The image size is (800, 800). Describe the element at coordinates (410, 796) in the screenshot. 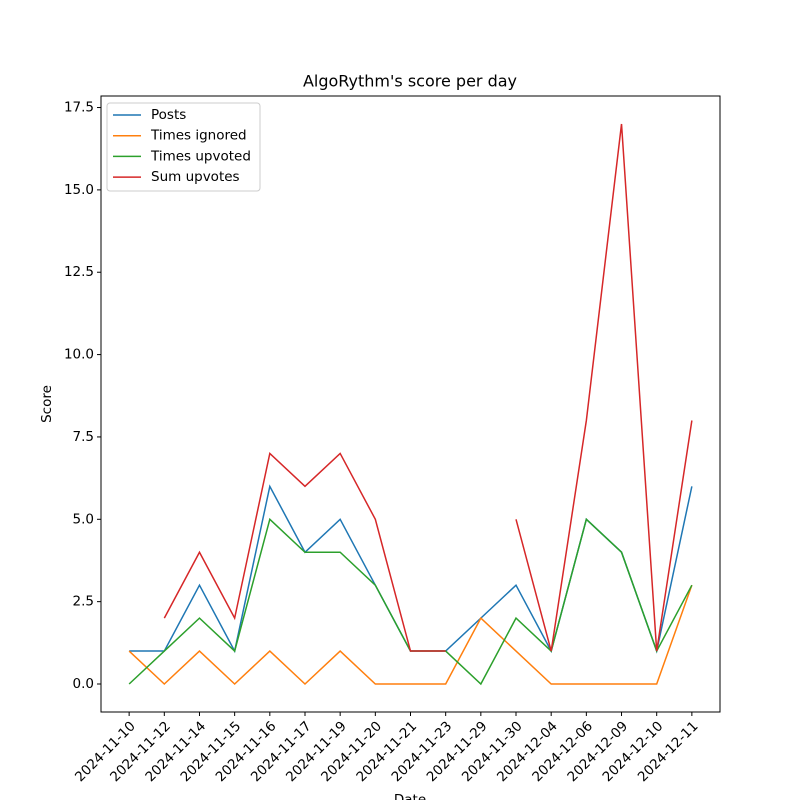

I see `x-axis-label: Date` at that location.